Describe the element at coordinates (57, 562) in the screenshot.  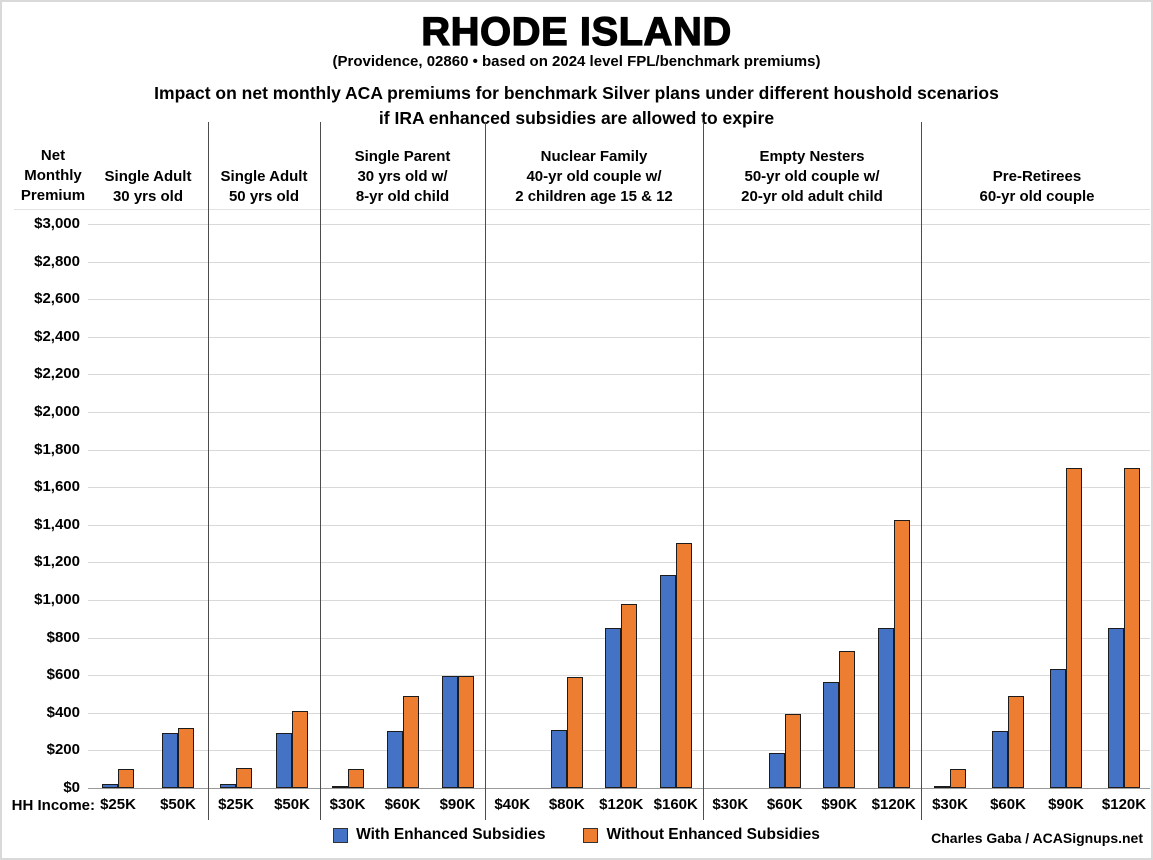
I see `y-axis-tick-label: $1,200` at that location.